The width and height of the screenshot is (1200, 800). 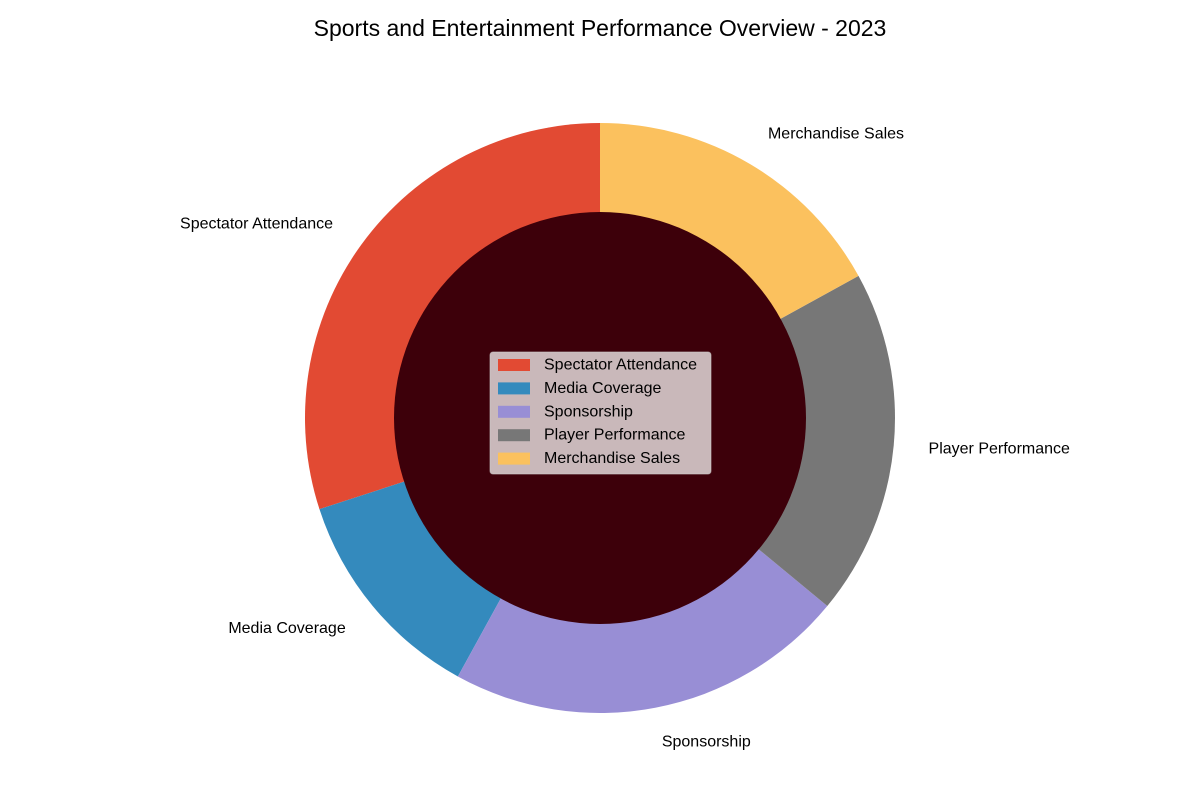 I want to click on legend-box, so click(x=600, y=413).